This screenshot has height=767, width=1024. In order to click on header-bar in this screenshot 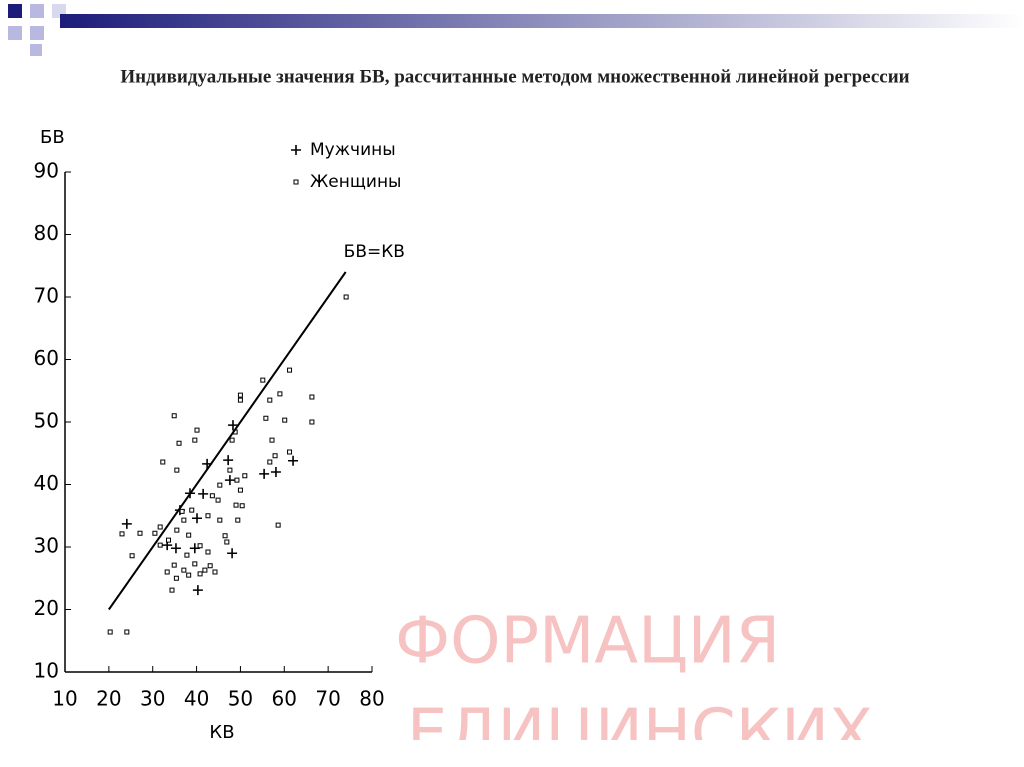, I will do `click(542, 21)`.